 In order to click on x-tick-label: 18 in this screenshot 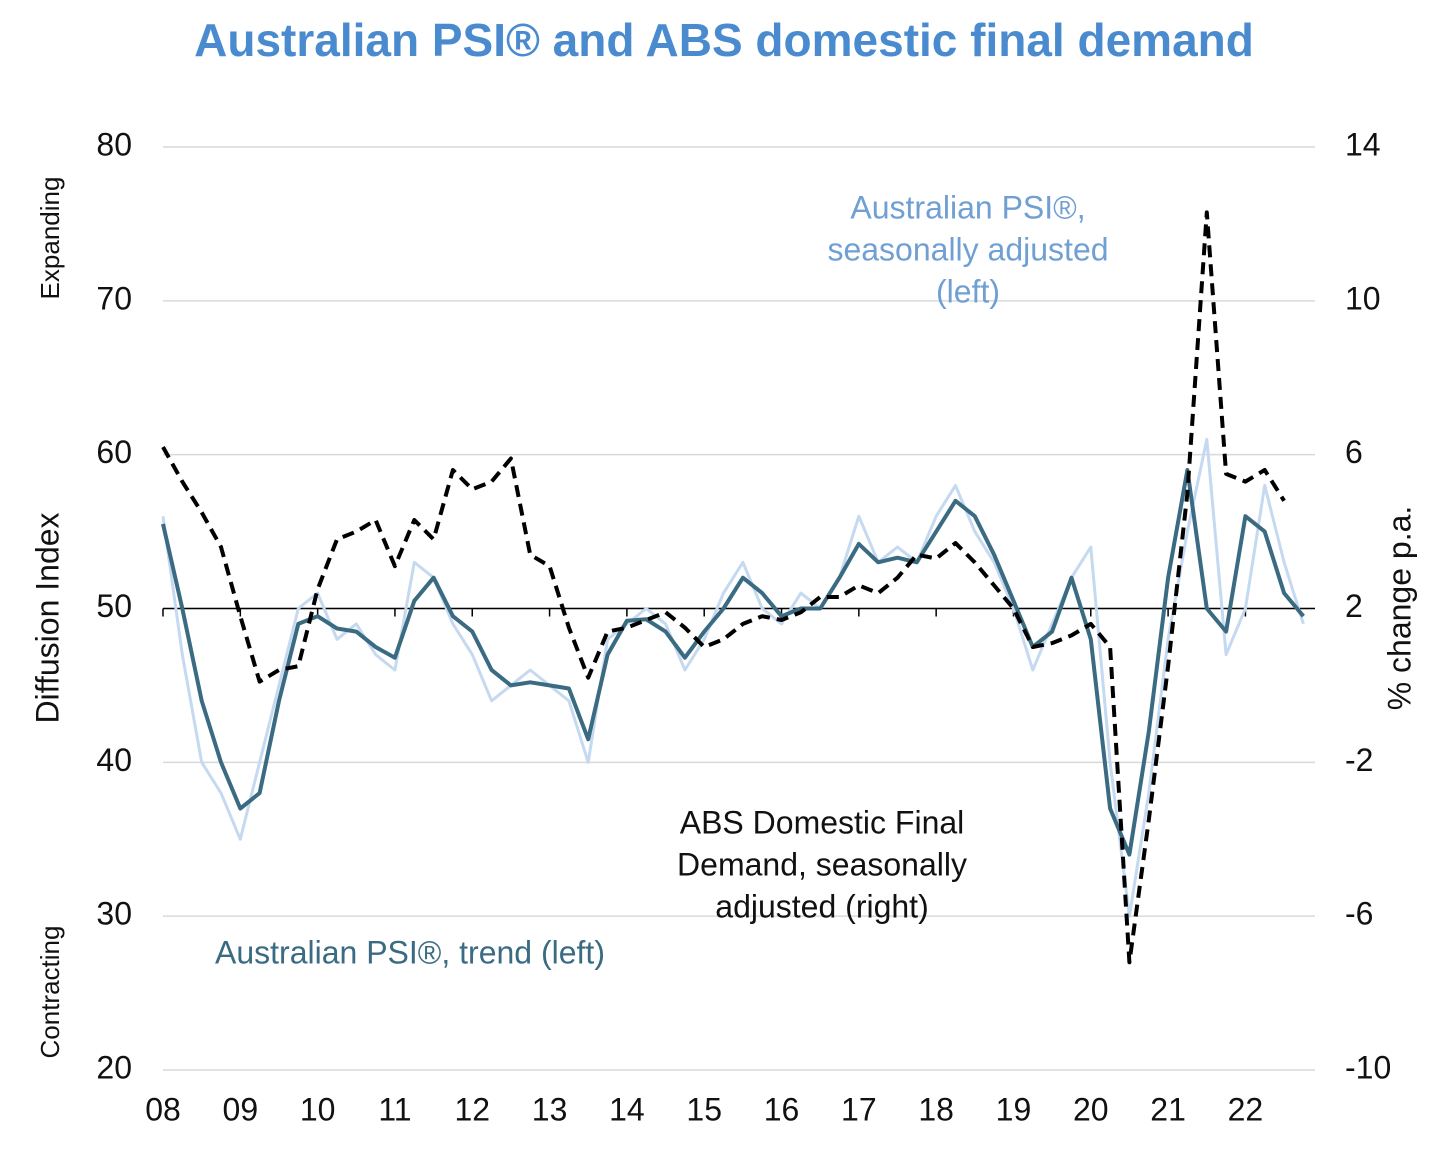, I will do `click(936, 1109)`.